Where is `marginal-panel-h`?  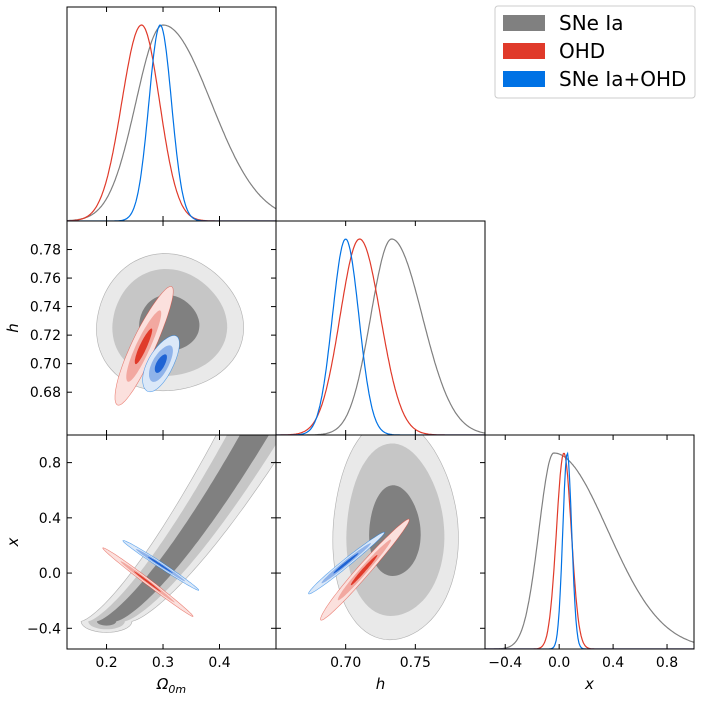
marginal-panel-h is located at coordinates (380, 336).